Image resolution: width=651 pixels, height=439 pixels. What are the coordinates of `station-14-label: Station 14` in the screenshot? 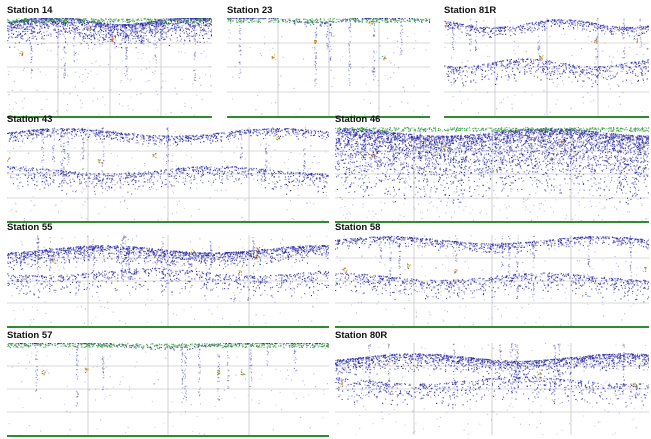 It's located at (29, 11).